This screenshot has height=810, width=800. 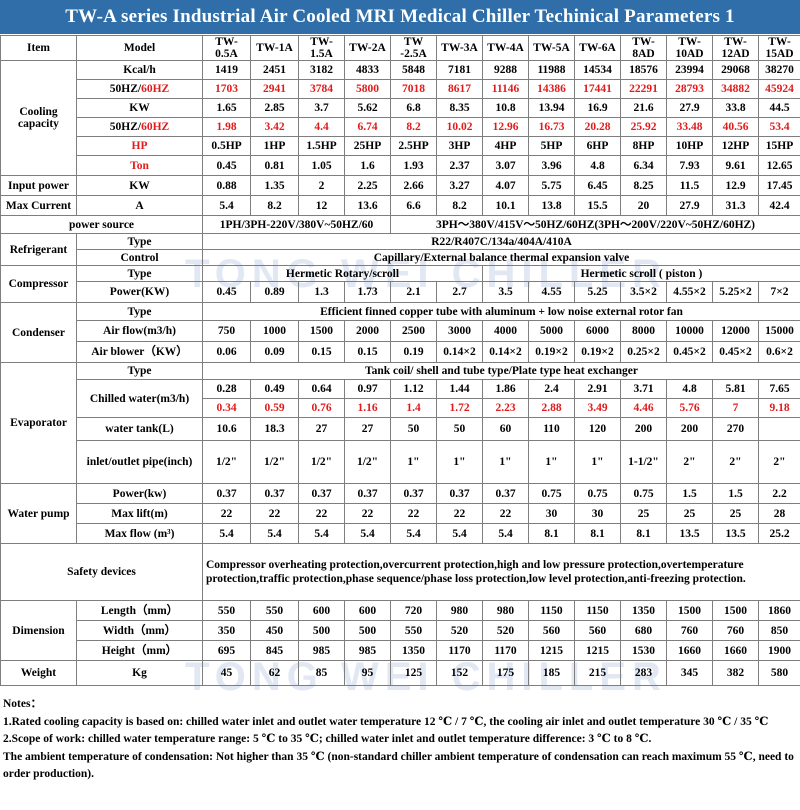 What do you see at coordinates (459, 127) in the screenshot?
I see `value-cell: 10.02` at bounding box center [459, 127].